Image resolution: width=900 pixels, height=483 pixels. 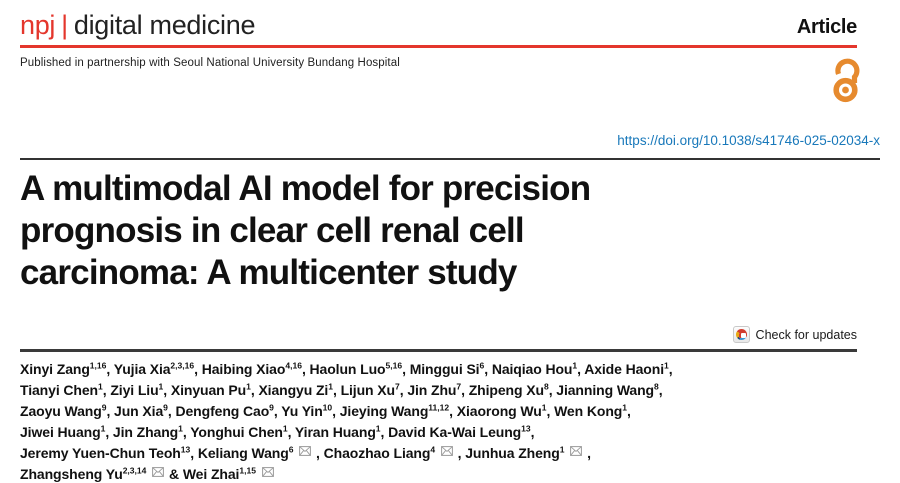 What do you see at coordinates (60, 431) in the screenshot?
I see `author-name: Jiwei Huang` at bounding box center [60, 431].